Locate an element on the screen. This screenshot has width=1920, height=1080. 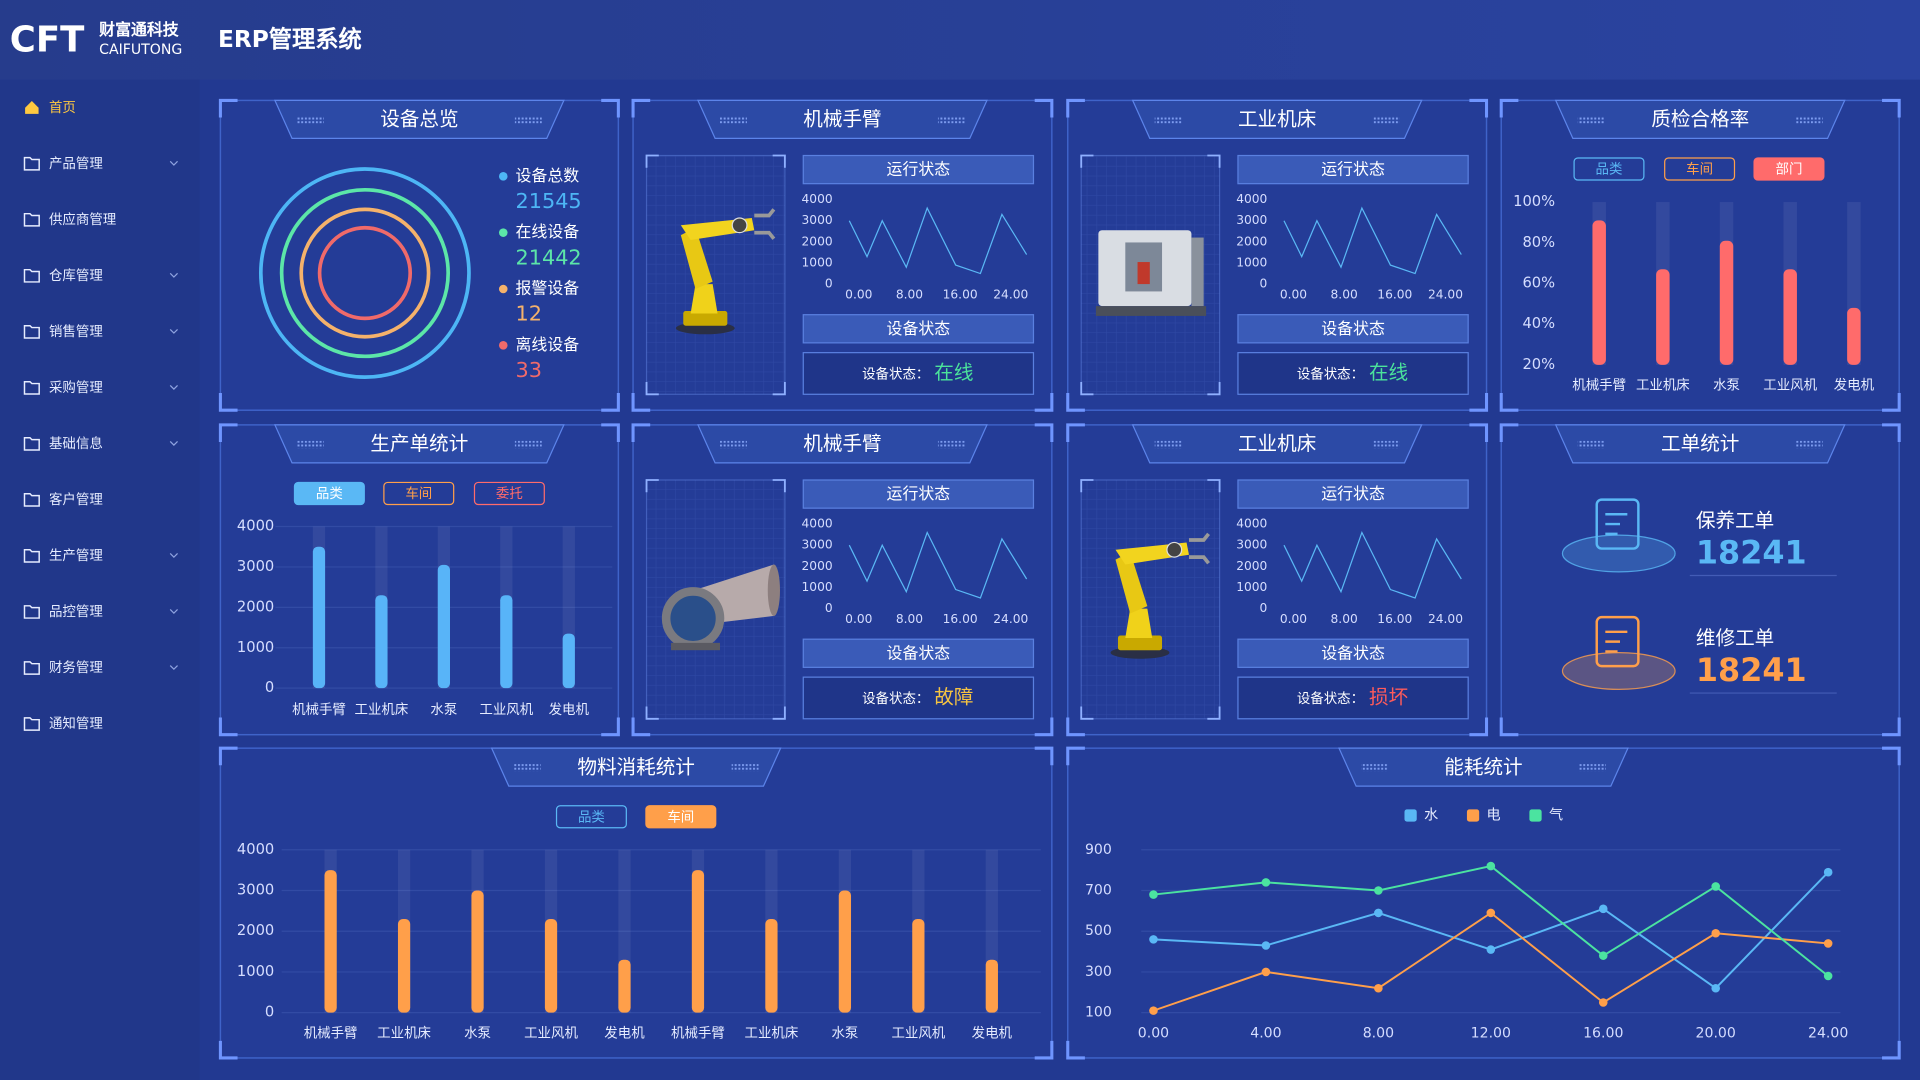
filter-button-label: 部门 is located at coordinates (1789, 170).